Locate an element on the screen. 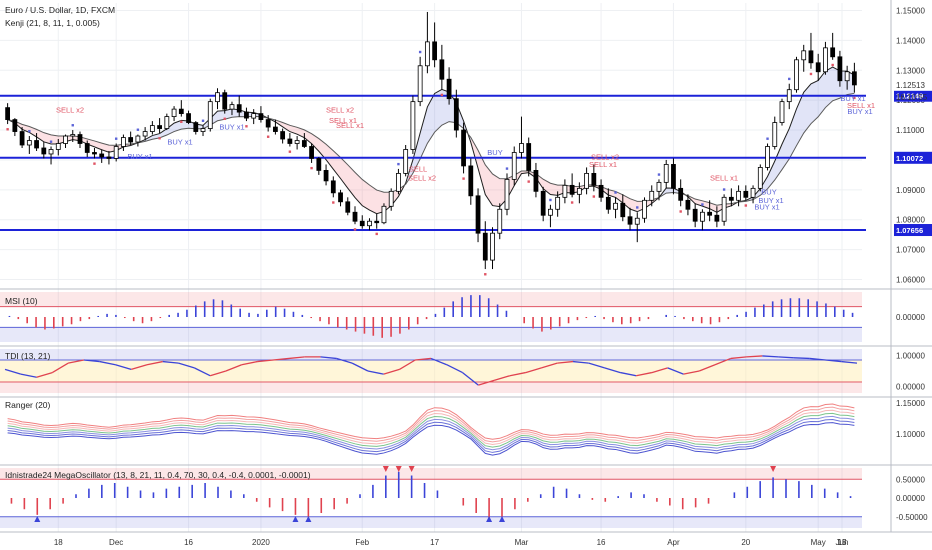 The width and height of the screenshot is (932, 550). symbol-title: Euro / U.S. Dollar, 1D, FXCM is located at coordinates (60, 10).